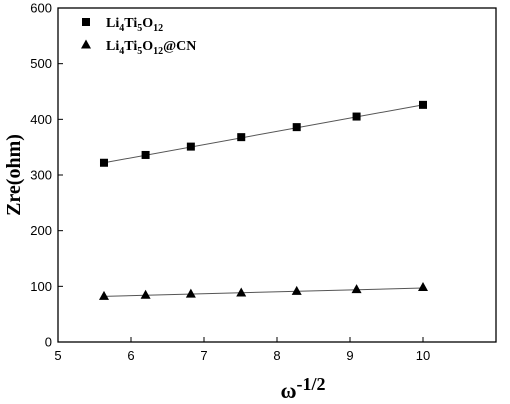  Describe the element at coordinates (349, 355) in the screenshot. I see `x-tick-label: 9` at that location.